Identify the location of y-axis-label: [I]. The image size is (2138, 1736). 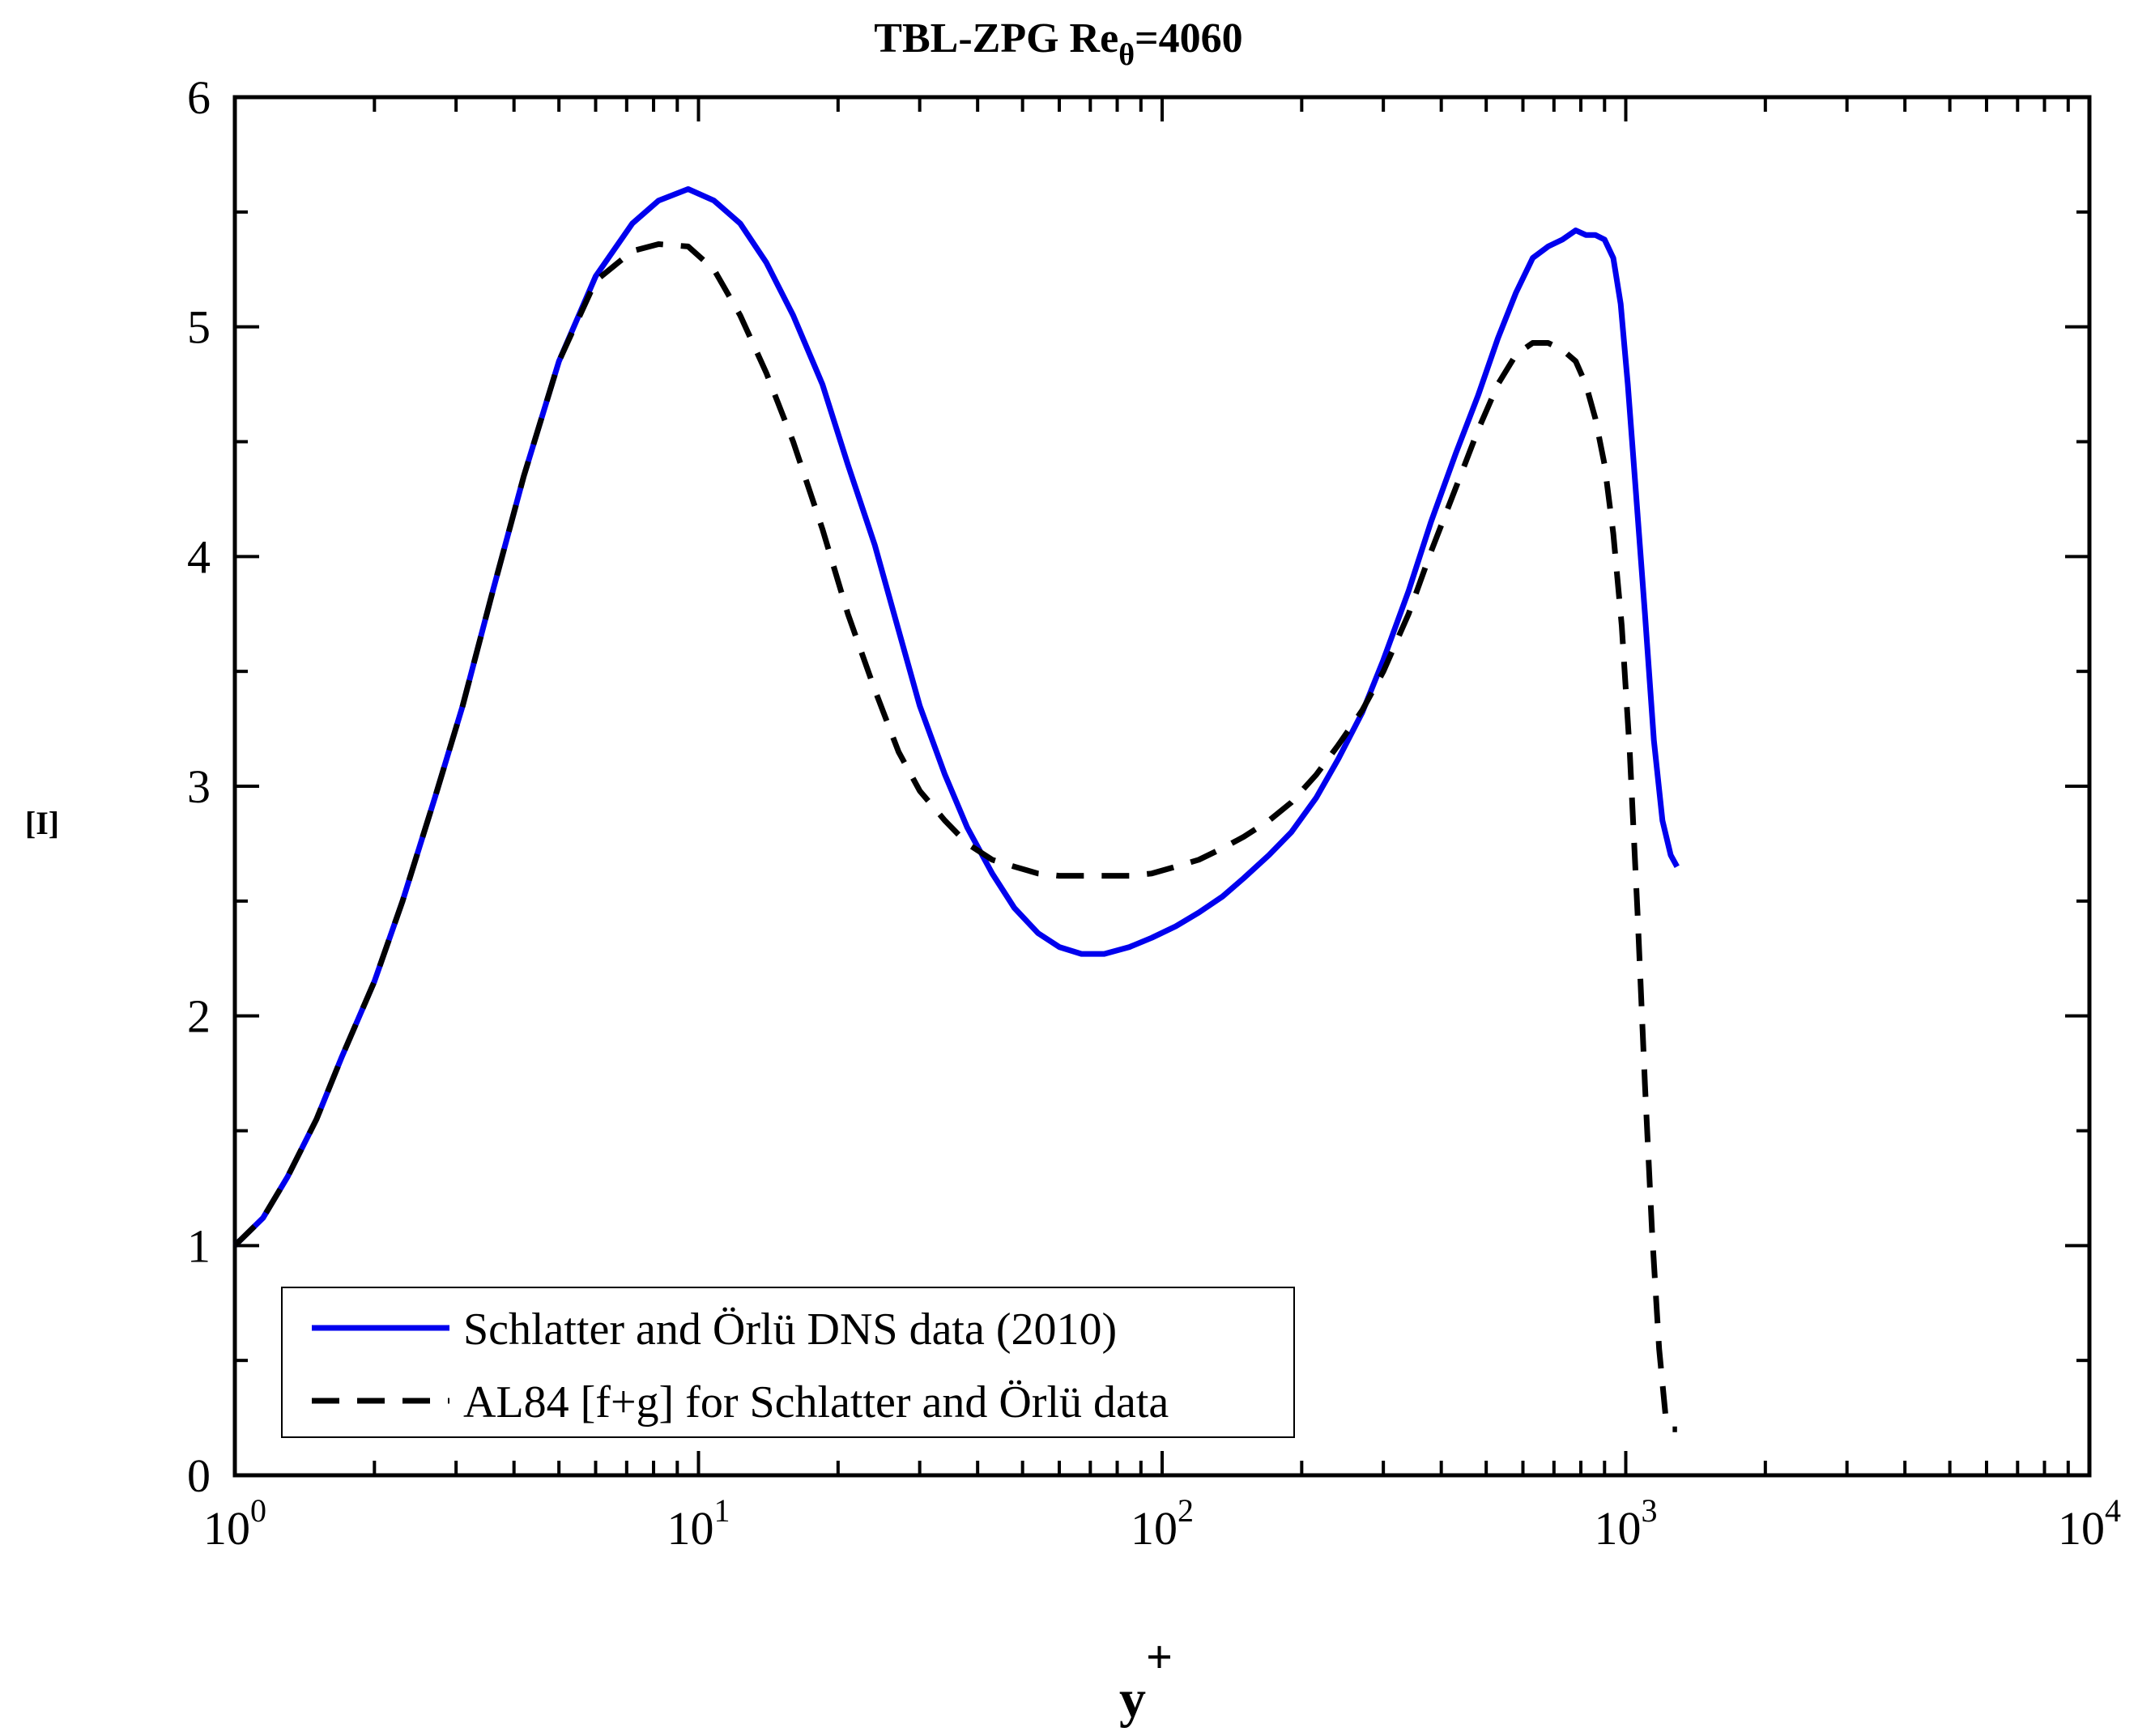
(42, 823).